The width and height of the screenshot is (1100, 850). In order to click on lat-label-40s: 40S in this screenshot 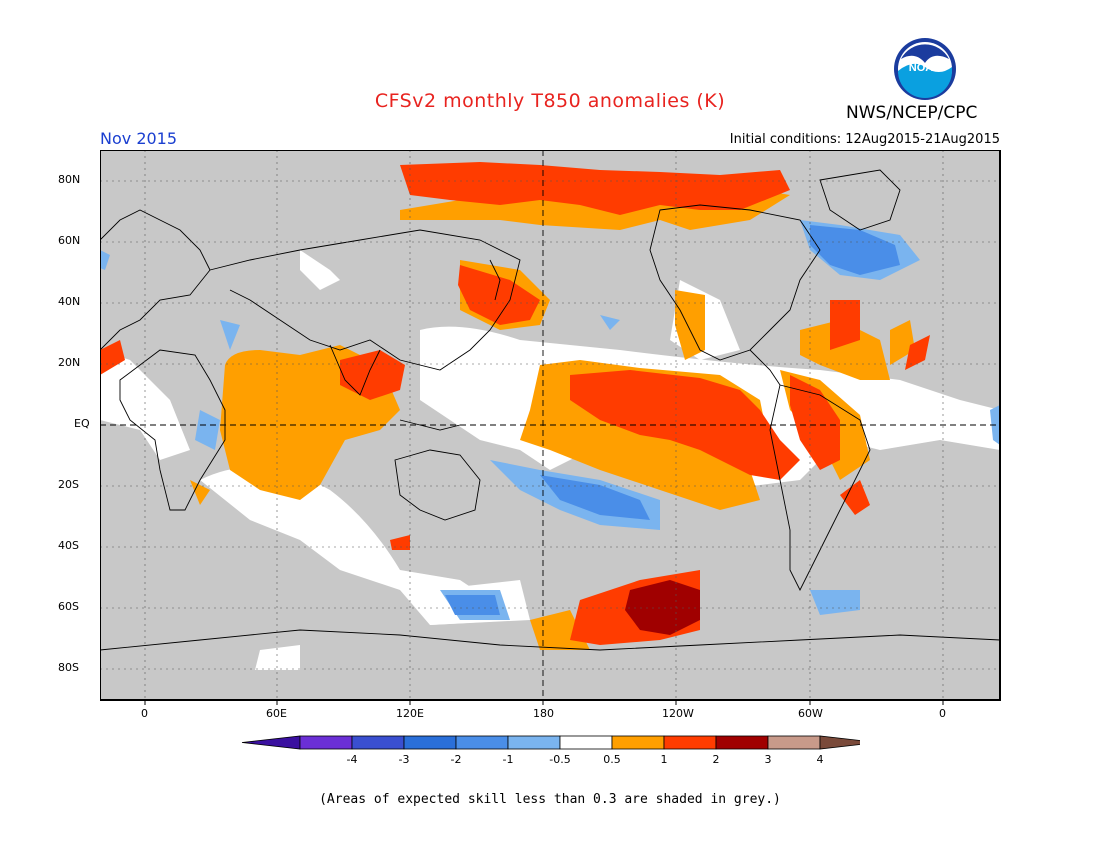, I will do `click(68, 545)`.